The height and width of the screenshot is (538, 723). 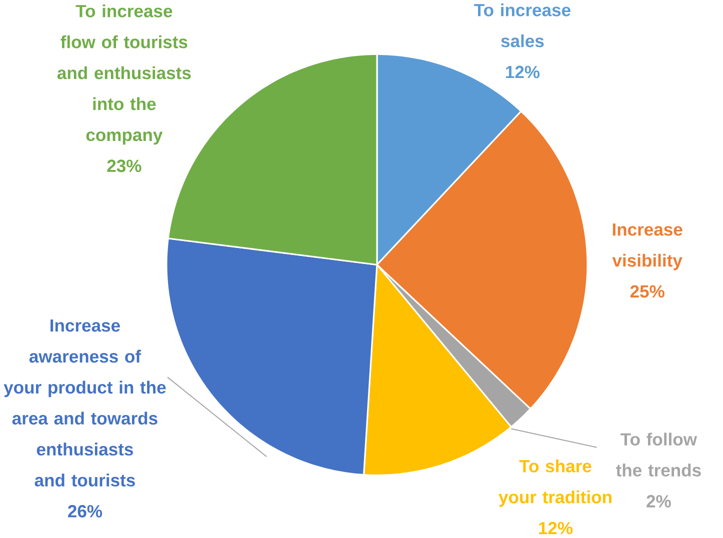 I want to click on slice-label: To increase sales, so click(x=522, y=26).